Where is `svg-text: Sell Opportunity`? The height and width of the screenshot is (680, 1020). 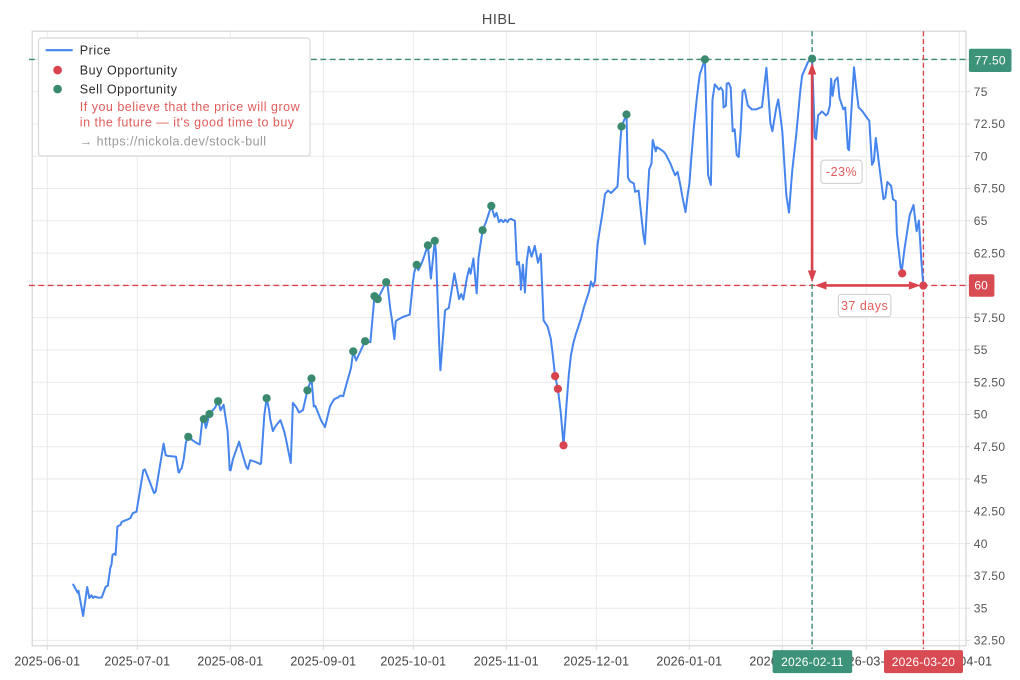
svg-text: Sell Opportunity is located at coordinates (129, 89).